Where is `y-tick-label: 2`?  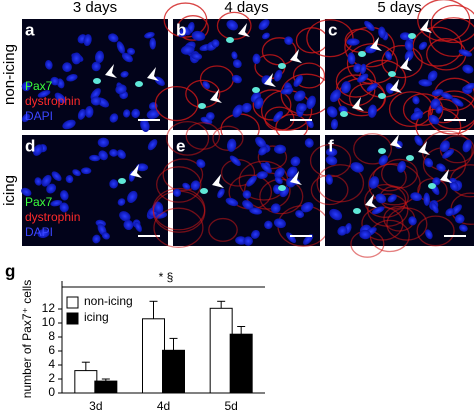
y-tick-label: 2 is located at coordinates (51, 378).